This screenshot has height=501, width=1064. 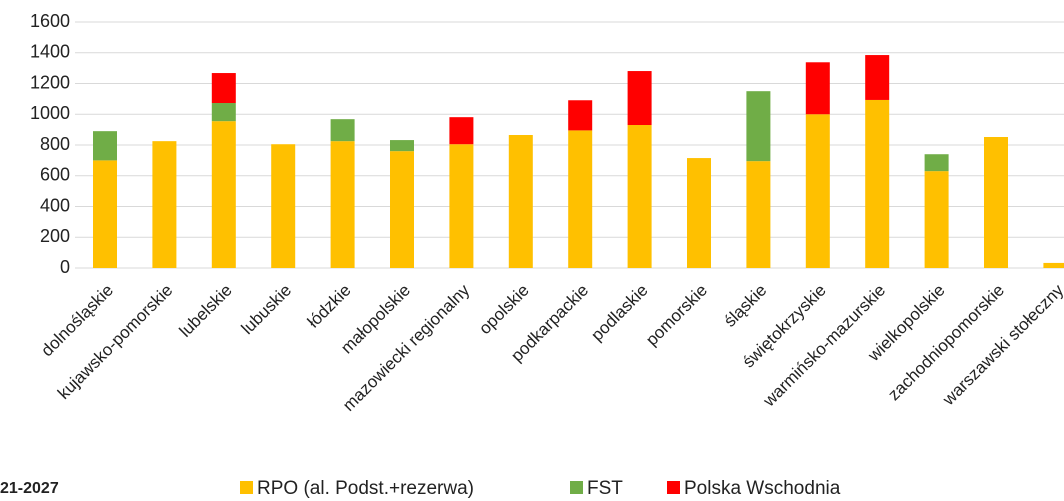 What do you see at coordinates (676, 315) in the screenshot?
I see `x-tick-label: pomorskie` at bounding box center [676, 315].